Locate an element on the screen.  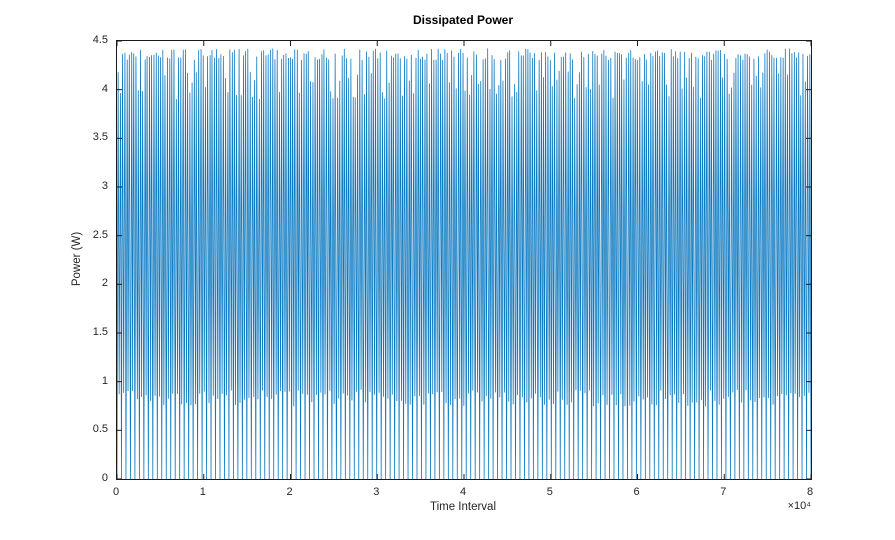
x-tick-label: 7 is located at coordinates (723, 492).